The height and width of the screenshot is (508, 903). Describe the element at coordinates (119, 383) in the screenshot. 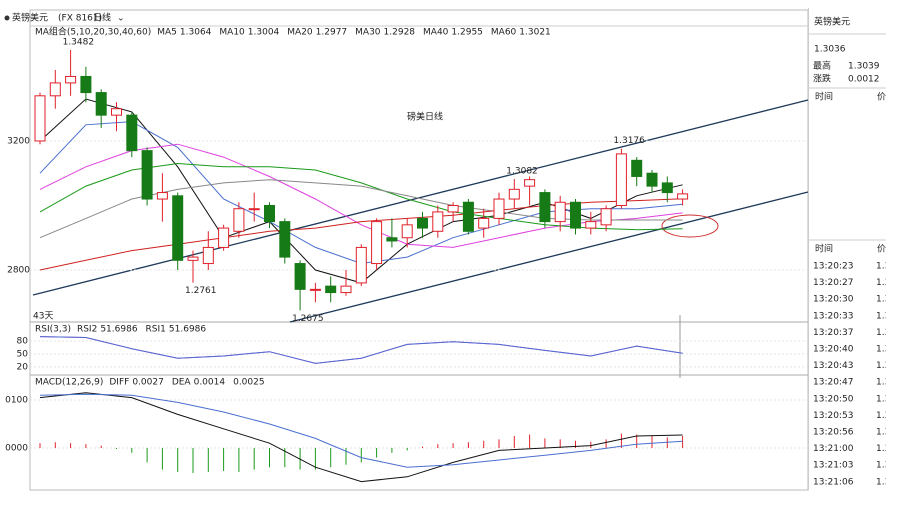

I see `legend-name: DIFF` at that location.